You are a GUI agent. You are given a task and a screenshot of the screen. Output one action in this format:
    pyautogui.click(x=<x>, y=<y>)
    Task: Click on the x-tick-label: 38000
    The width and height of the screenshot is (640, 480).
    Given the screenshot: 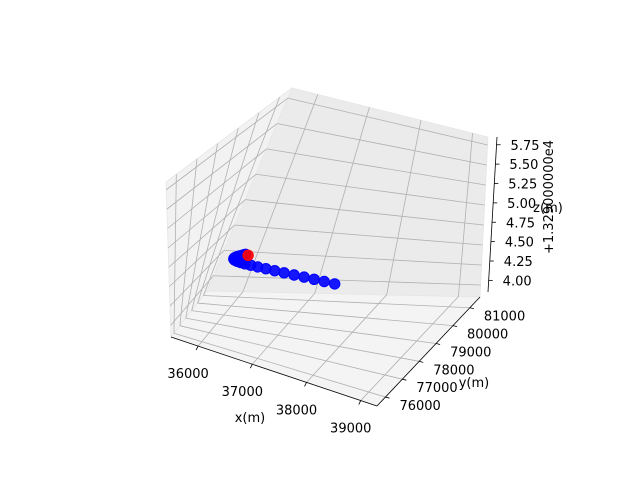 What is the action you would take?
    pyautogui.click(x=296, y=410)
    